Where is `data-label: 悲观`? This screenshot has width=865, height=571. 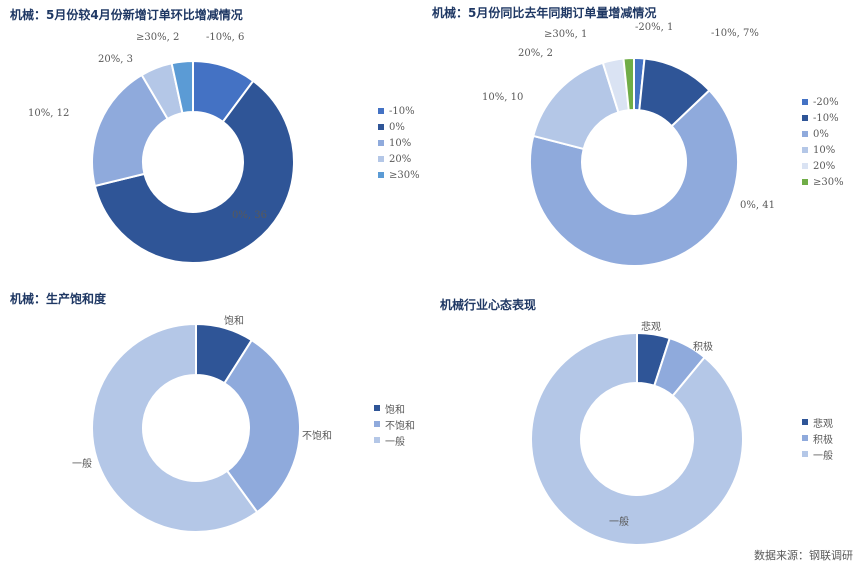
data-label: 悲观 is located at coordinates (651, 327).